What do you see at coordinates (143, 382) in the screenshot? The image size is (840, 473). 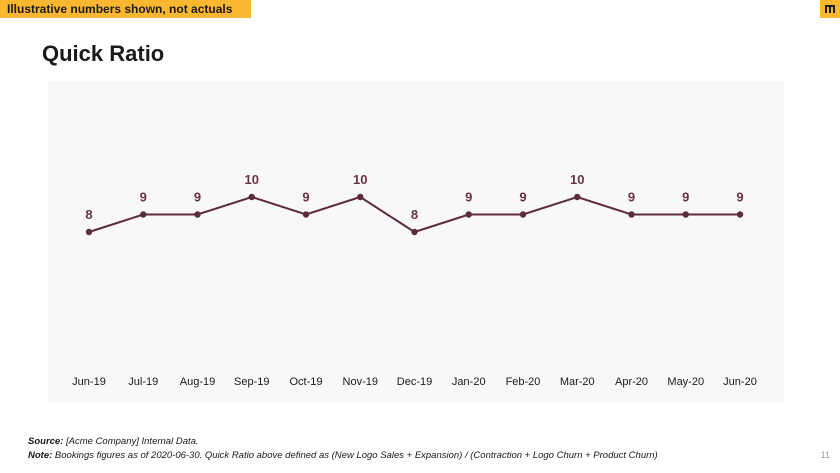 I see `x-tick-label: Jul-19` at bounding box center [143, 382].